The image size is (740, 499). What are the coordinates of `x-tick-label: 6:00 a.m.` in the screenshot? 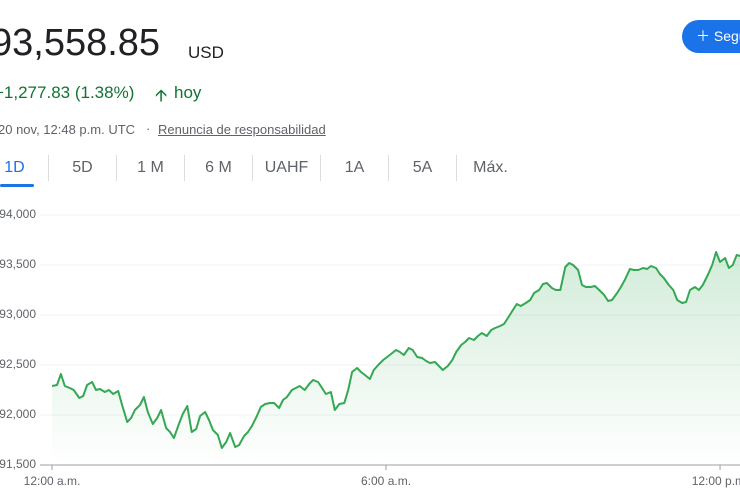 It's located at (386, 481).